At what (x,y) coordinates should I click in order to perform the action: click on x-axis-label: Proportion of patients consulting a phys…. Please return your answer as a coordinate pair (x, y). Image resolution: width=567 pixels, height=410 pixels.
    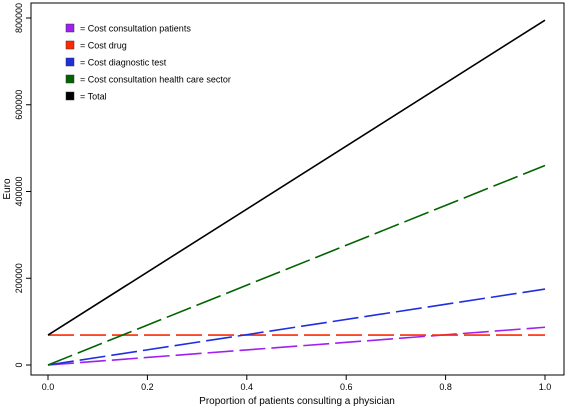
    Looking at the image, I should click on (297, 401).